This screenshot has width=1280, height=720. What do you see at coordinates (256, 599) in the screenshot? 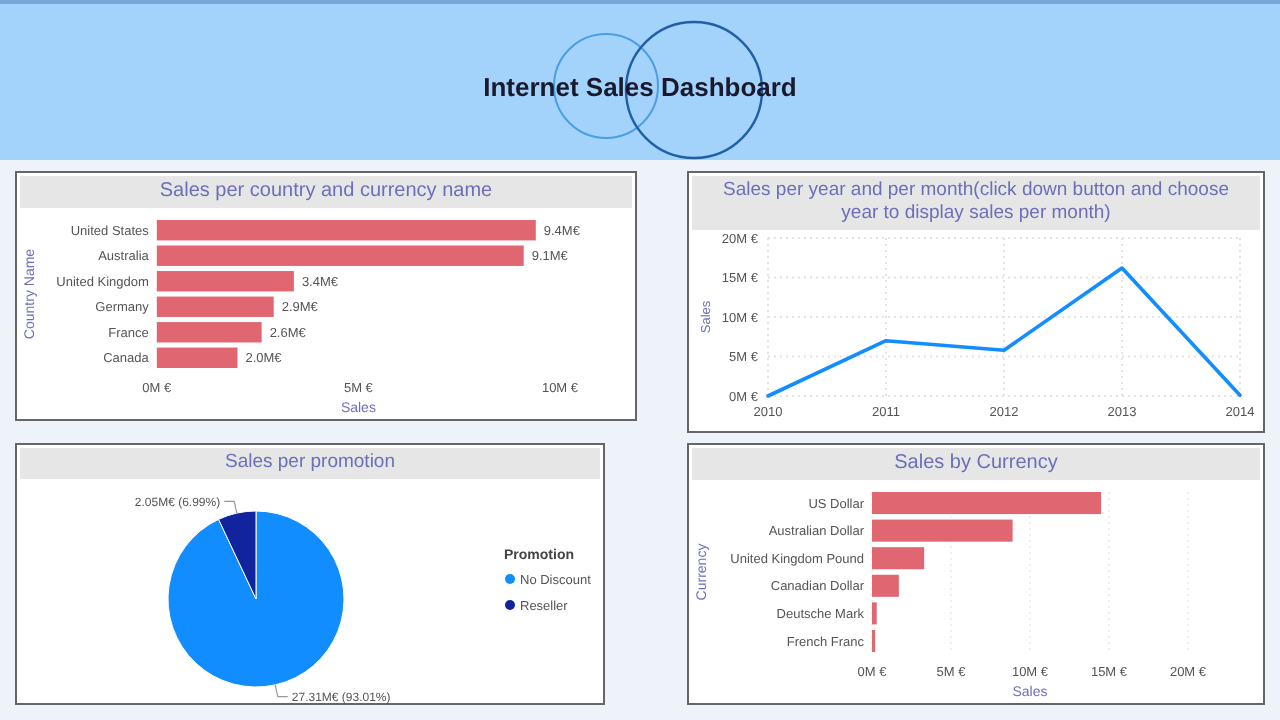
I see `pie-slice` at bounding box center [256, 599].